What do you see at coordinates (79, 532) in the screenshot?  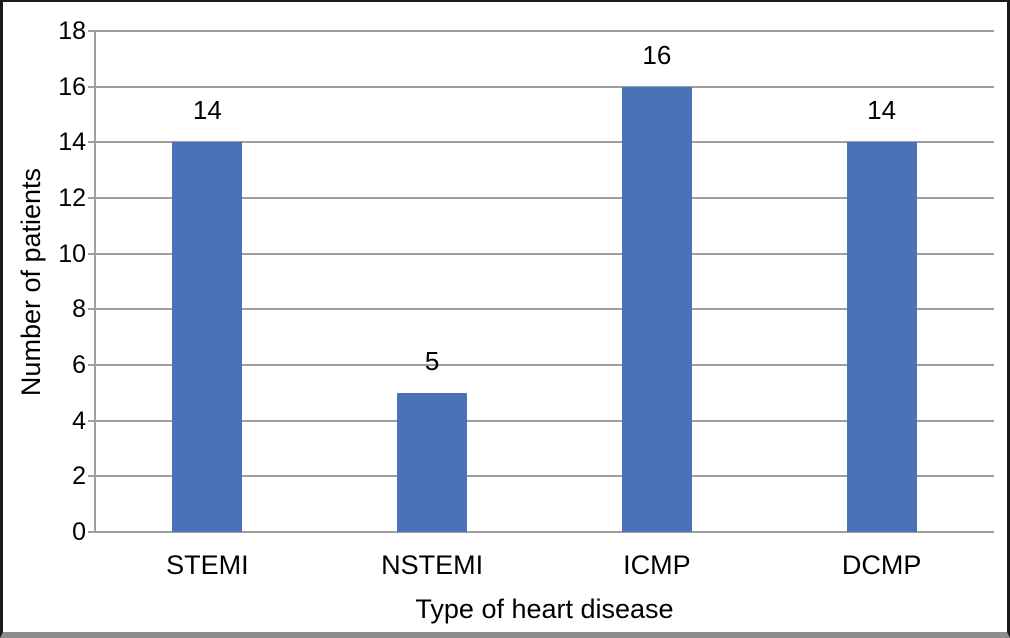 I see `y-tick-label: 0` at bounding box center [79, 532].